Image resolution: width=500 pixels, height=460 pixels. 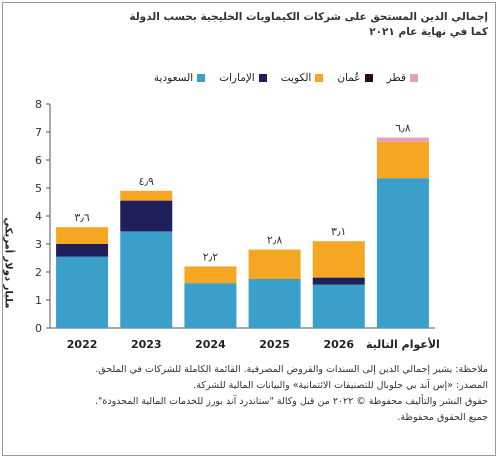 I want to click on y-tick-label-6: 6, so click(x=38, y=160).